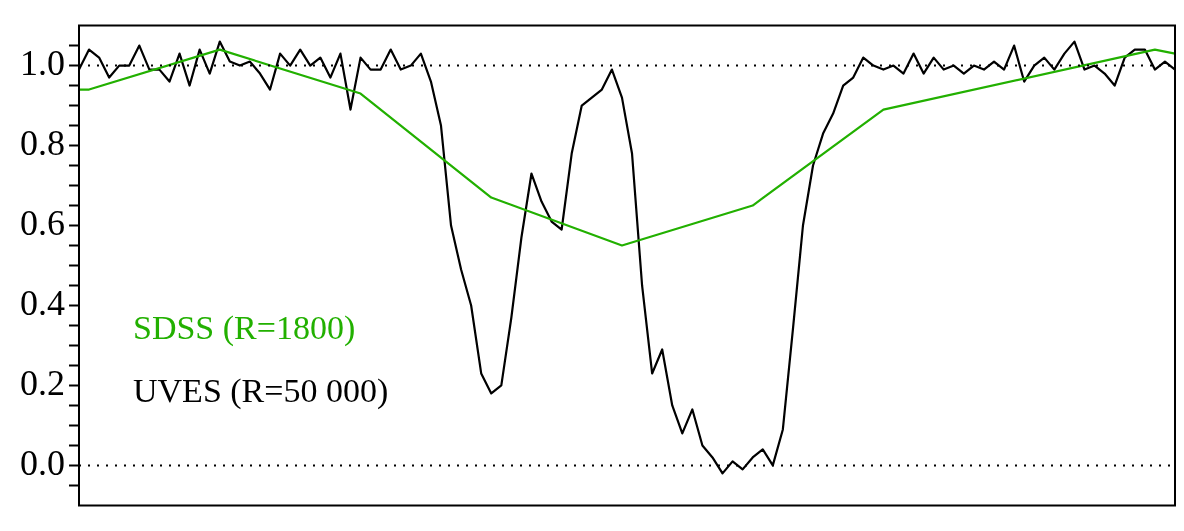 This screenshot has height=531, width=1184. I want to click on text: SDSS (R=1800), so click(244, 328).